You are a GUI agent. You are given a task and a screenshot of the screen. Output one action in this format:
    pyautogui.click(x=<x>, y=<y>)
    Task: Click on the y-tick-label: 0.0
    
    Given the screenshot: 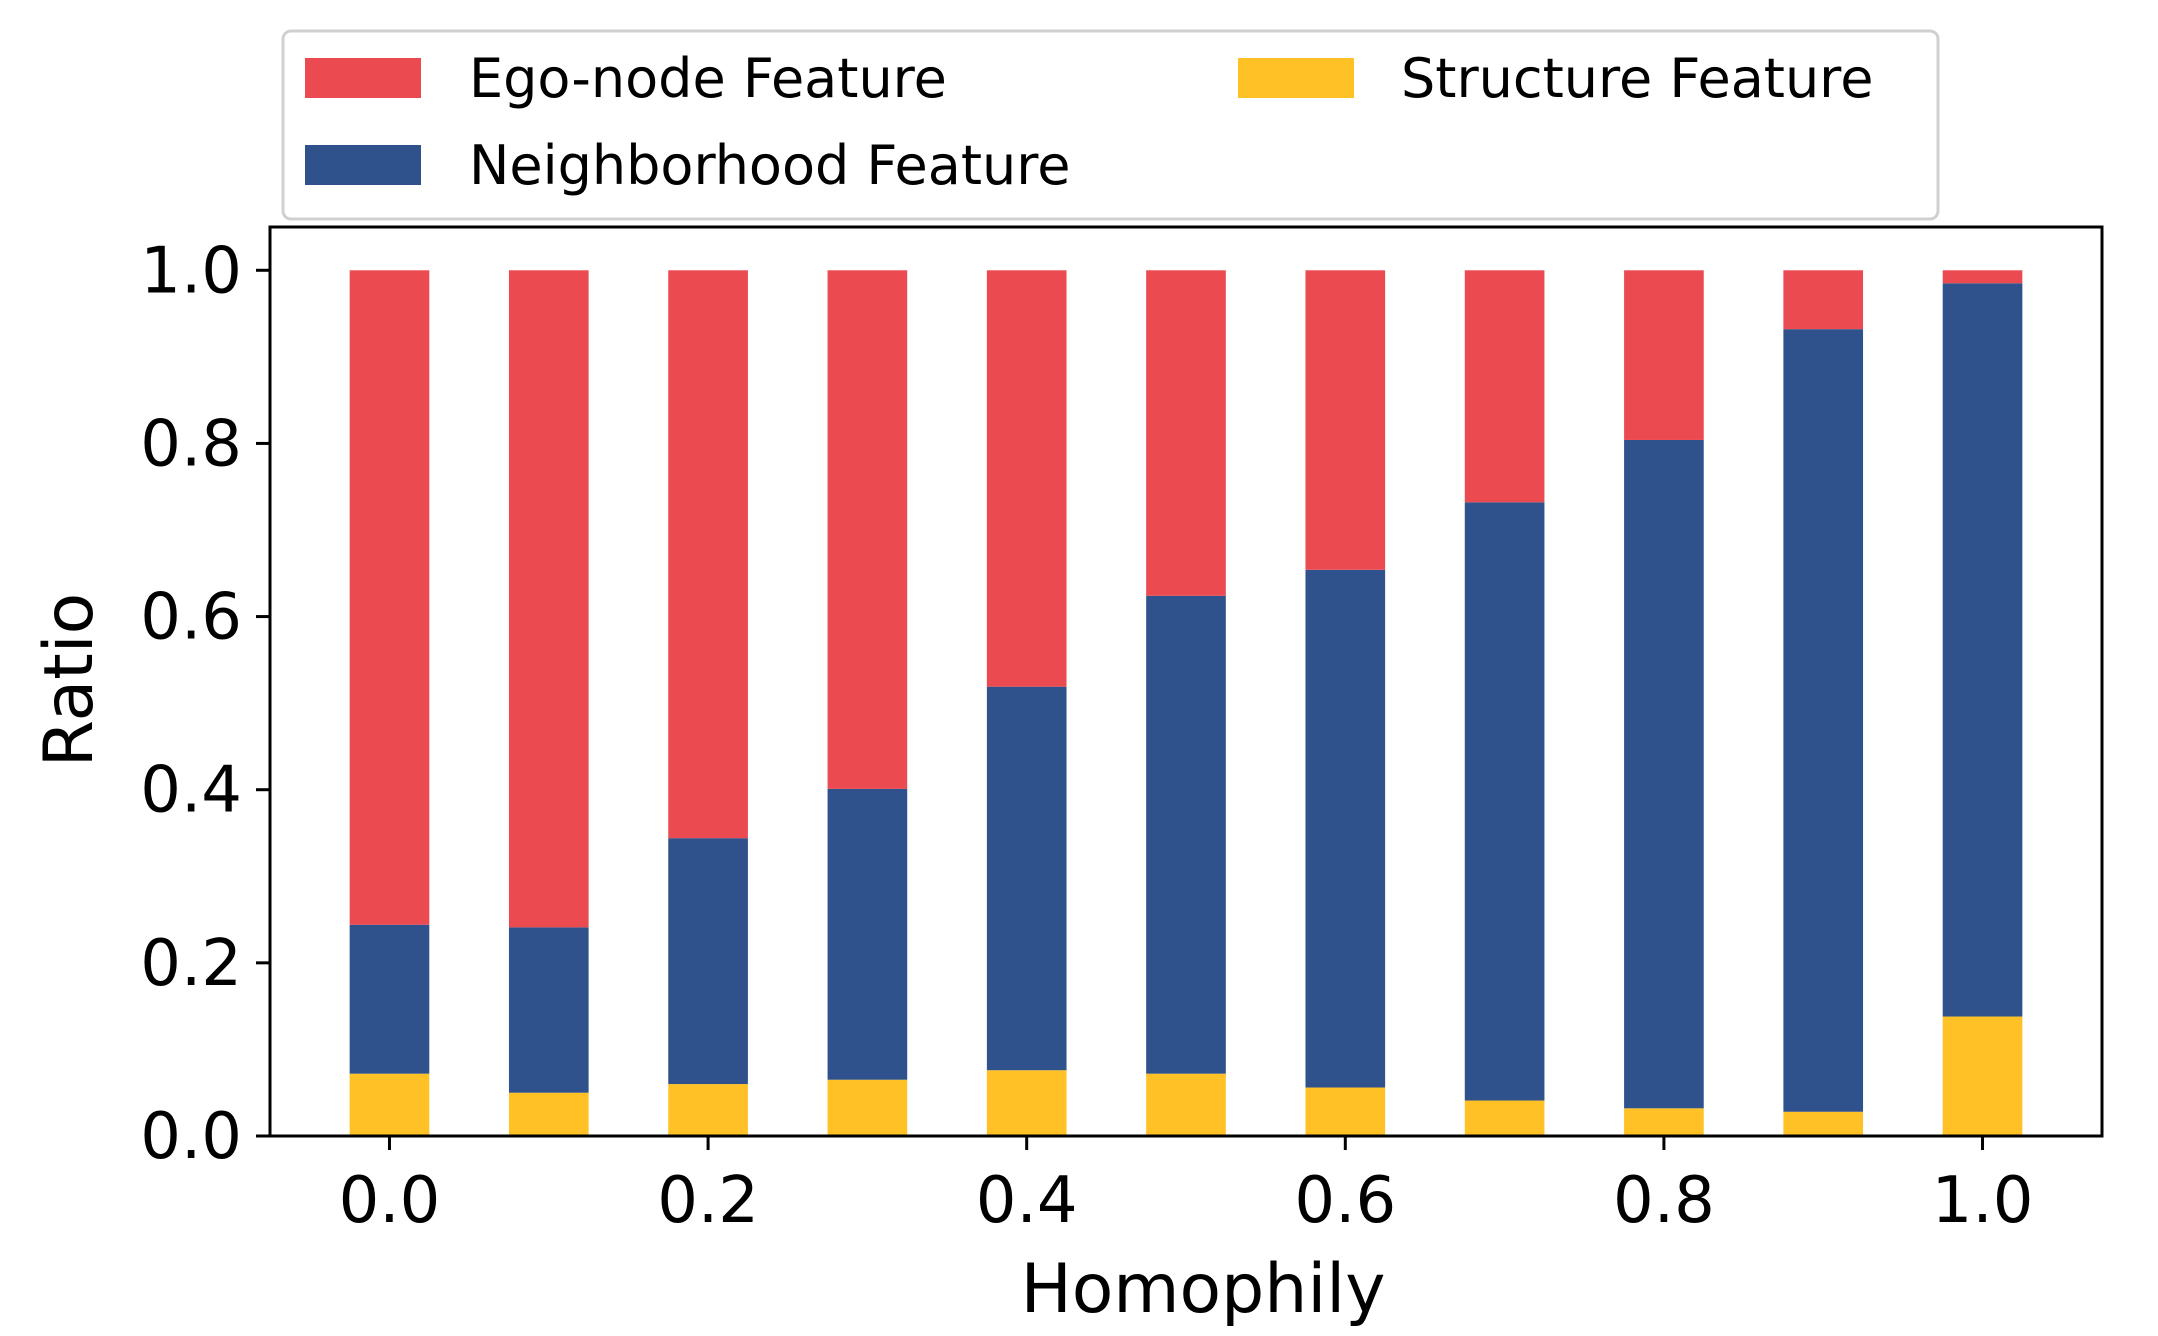 What is the action you would take?
    pyautogui.click(x=191, y=1137)
    